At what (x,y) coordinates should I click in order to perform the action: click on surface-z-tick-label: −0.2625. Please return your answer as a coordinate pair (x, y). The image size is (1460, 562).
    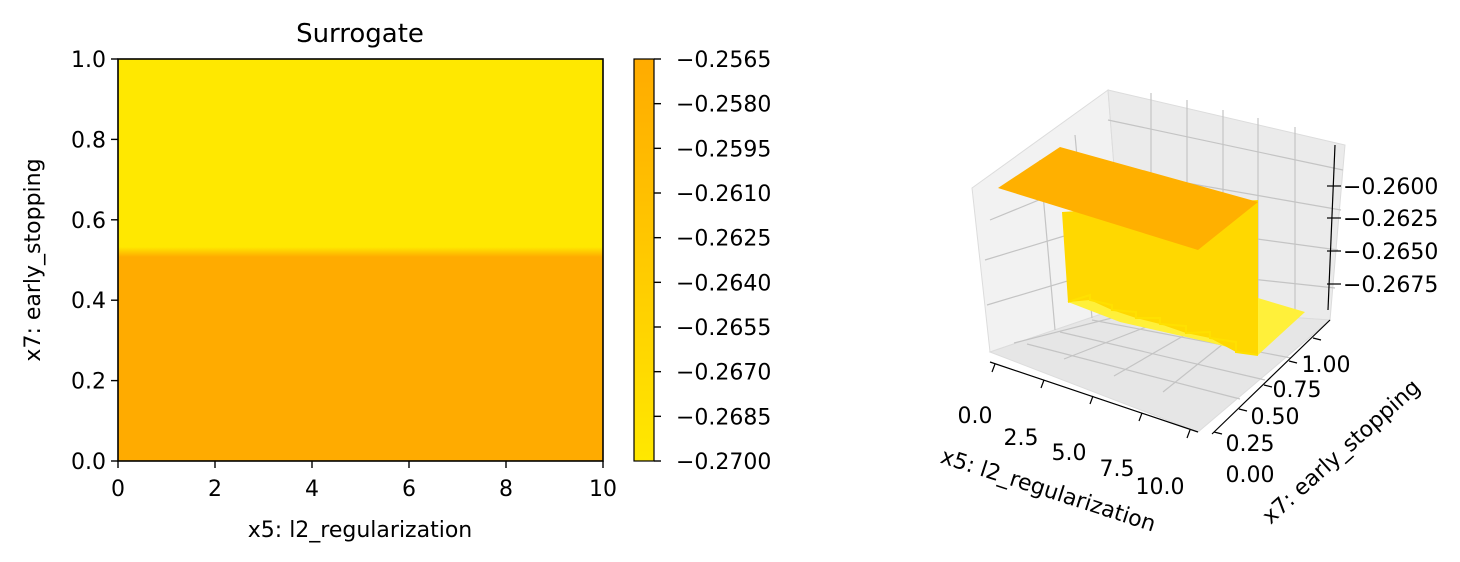
    Looking at the image, I should click on (1390, 219).